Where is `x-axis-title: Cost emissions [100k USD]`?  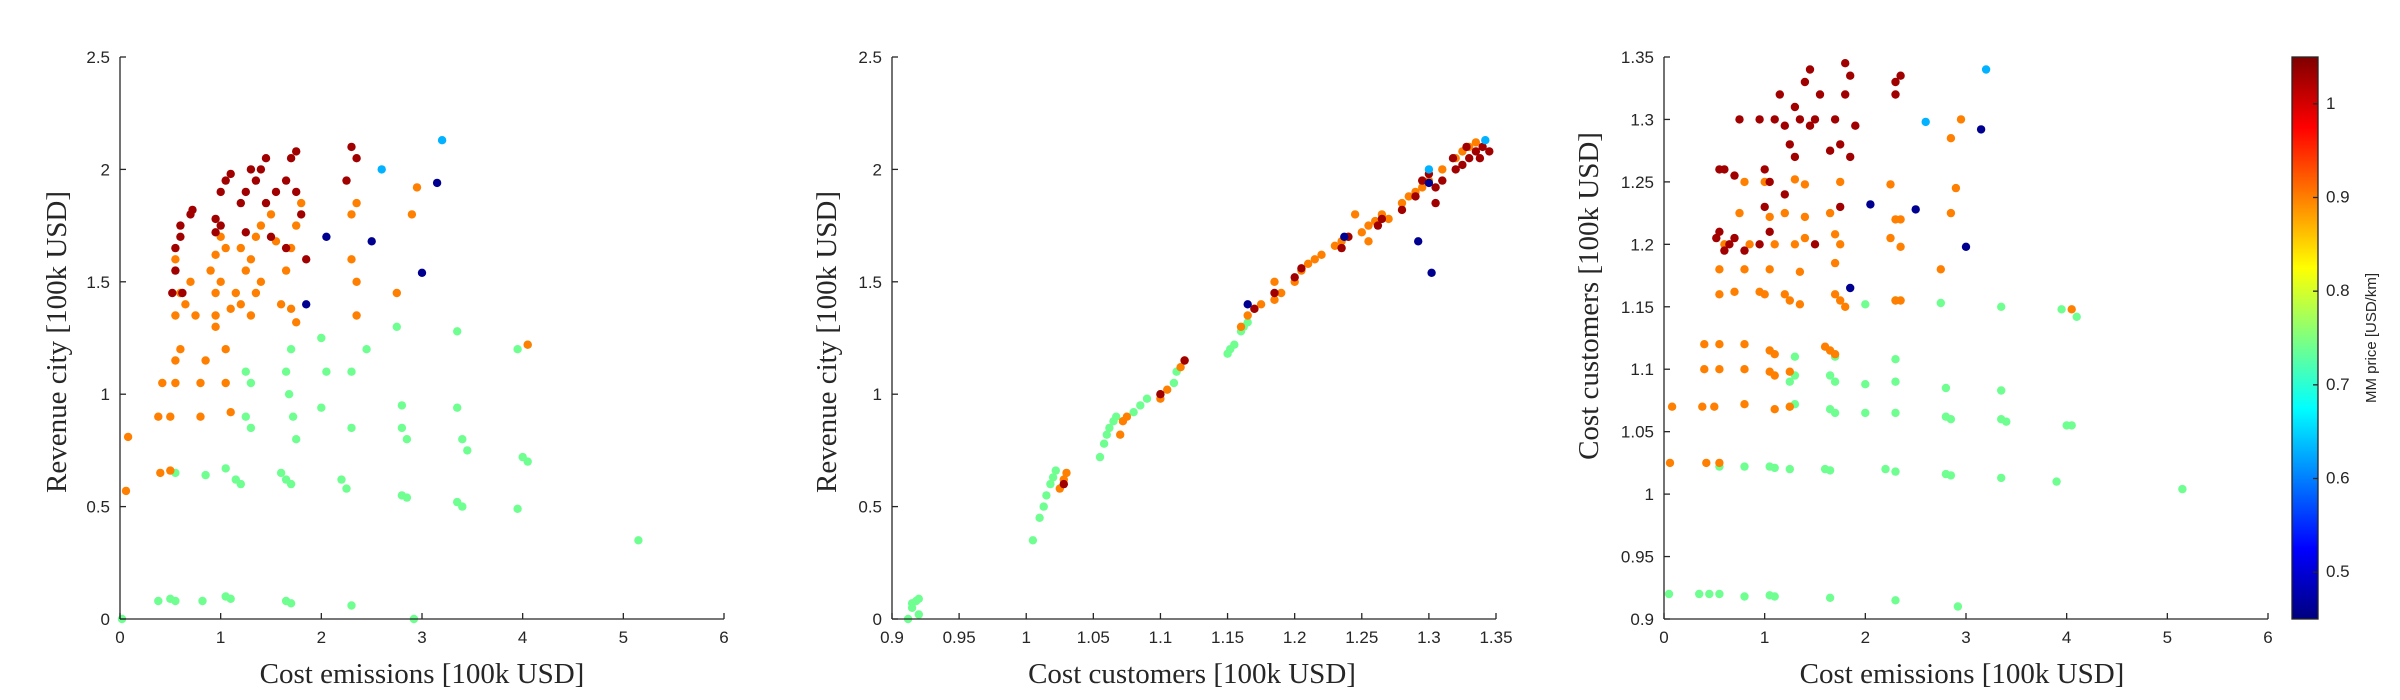 x-axis-title: Cost emissions [100k USD] is located at coordinates (1962, 674).